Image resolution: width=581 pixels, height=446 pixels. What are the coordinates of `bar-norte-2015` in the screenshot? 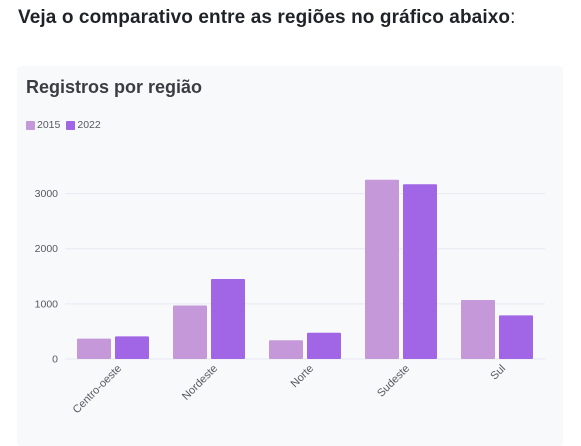 It's located at (286, 349).